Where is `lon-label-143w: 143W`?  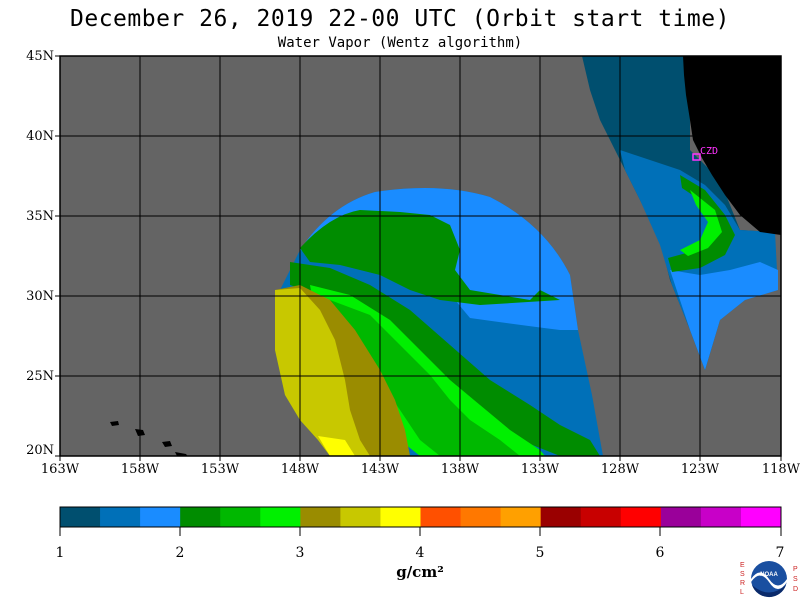
lon-label-143w: 143W is located at coordinates (380, 469).